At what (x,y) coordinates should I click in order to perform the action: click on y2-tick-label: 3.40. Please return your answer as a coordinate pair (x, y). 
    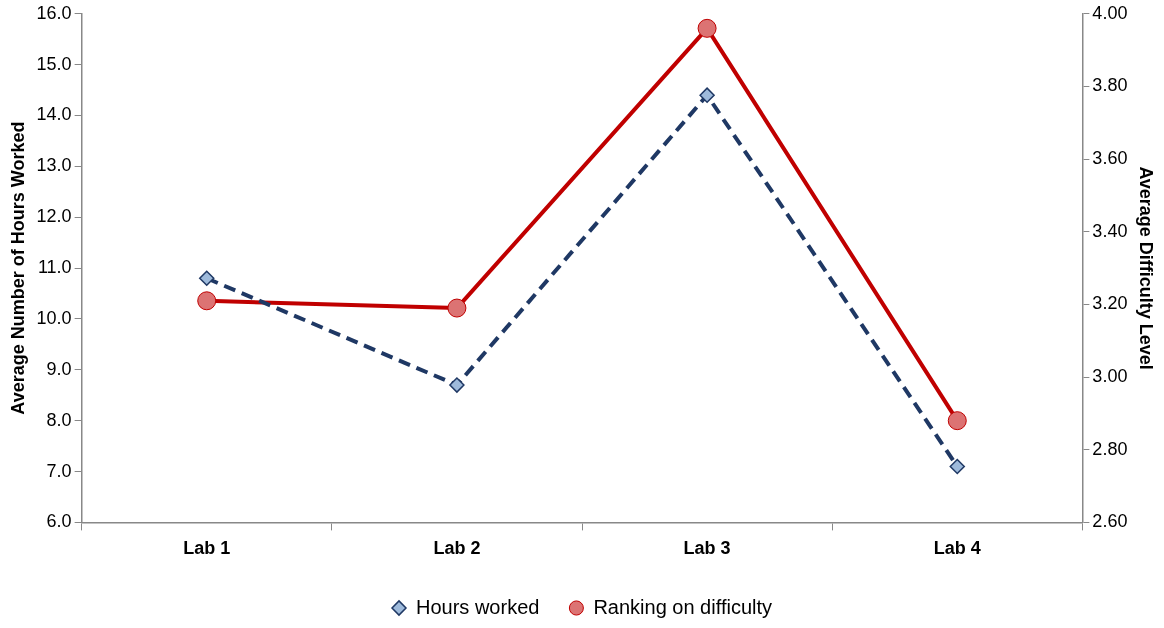
    Looking at the image, I should click on (1110, 230).